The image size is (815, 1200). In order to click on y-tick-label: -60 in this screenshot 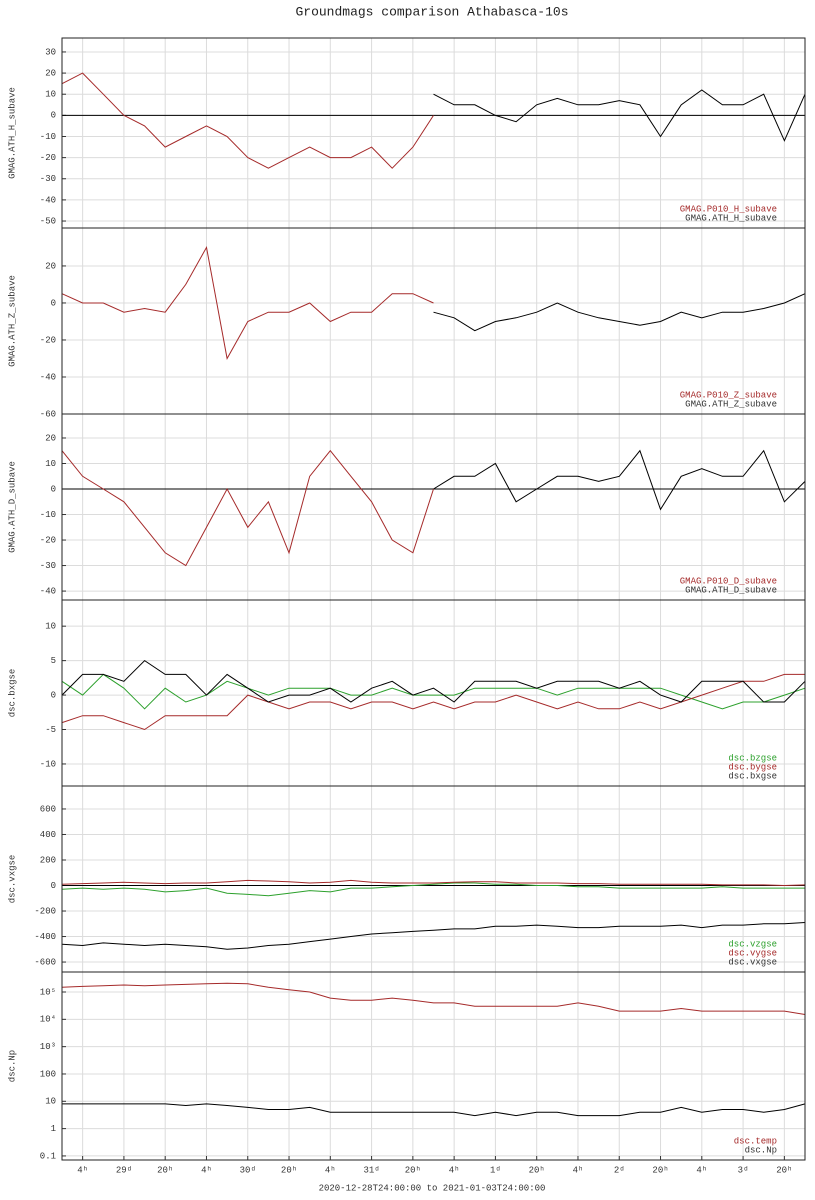, I will do `click(48, 414)`.